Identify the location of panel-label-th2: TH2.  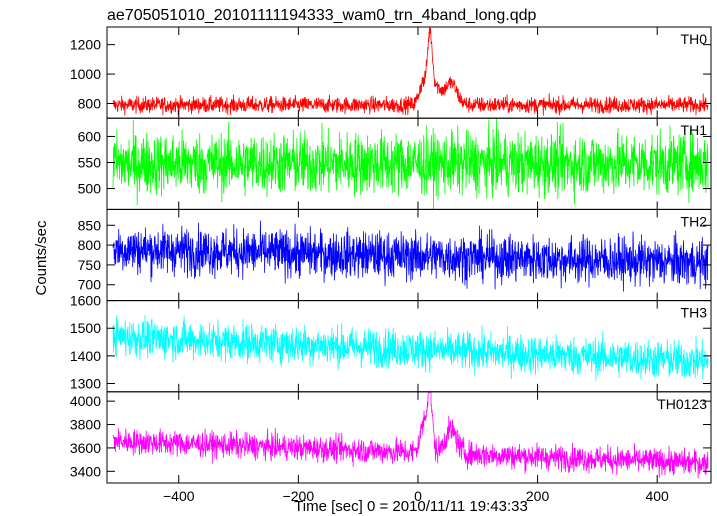
(694, 221).